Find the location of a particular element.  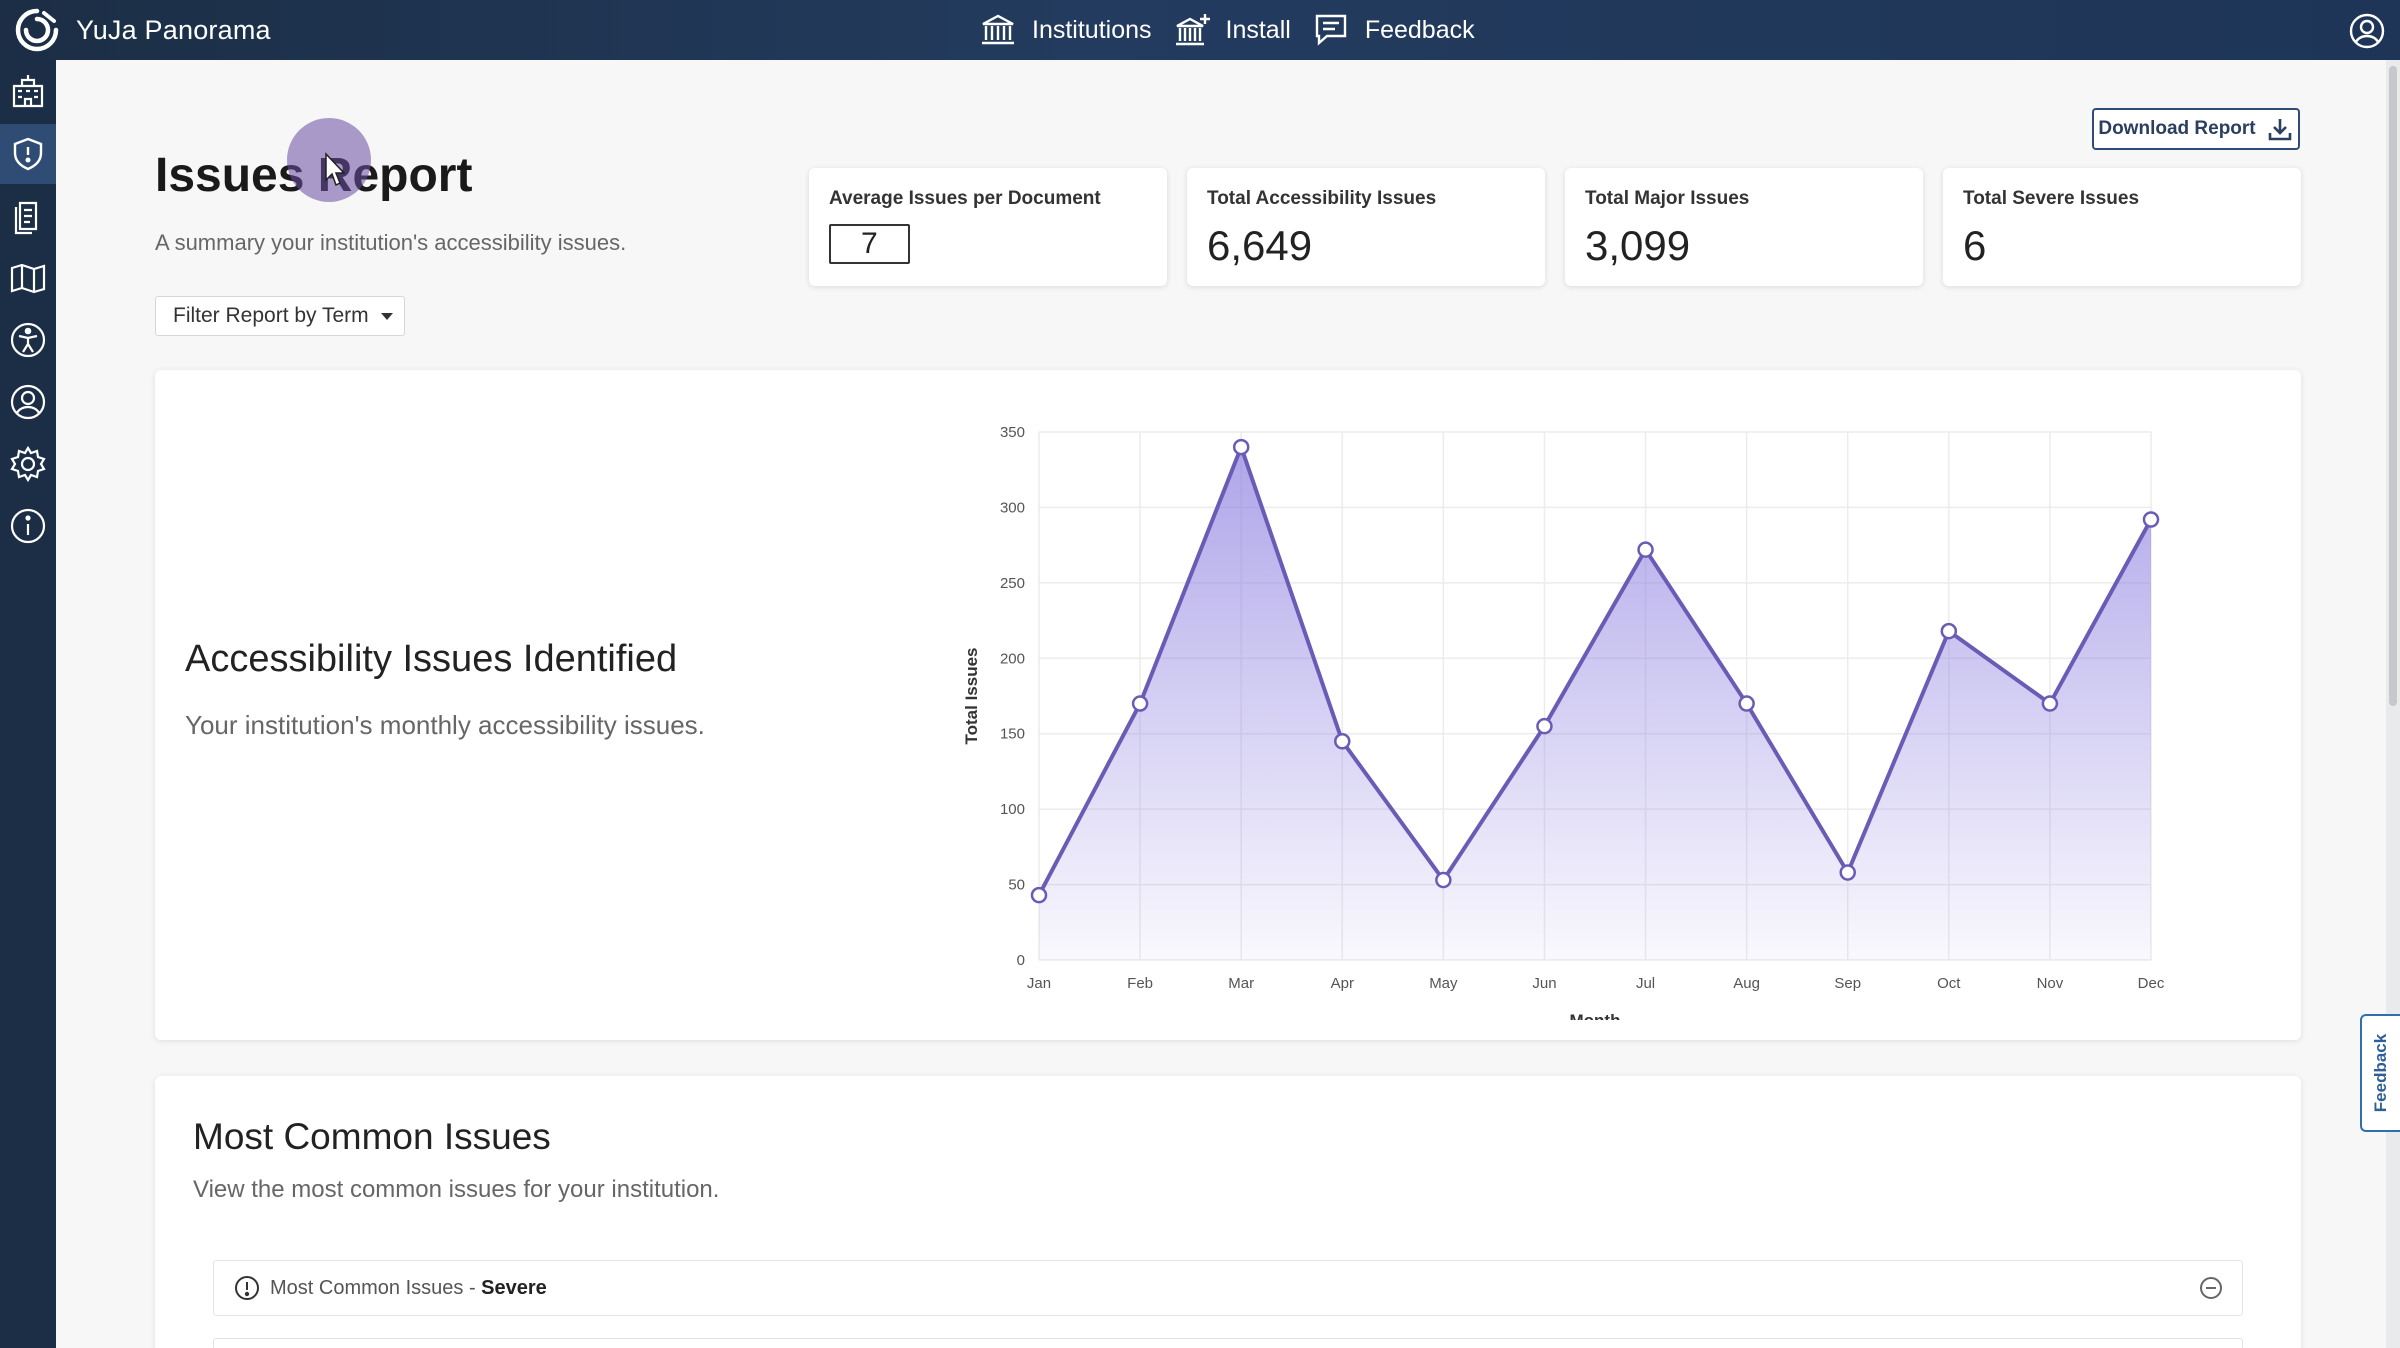

brand: YuJa Panorama is located at coordinates (142, 30).